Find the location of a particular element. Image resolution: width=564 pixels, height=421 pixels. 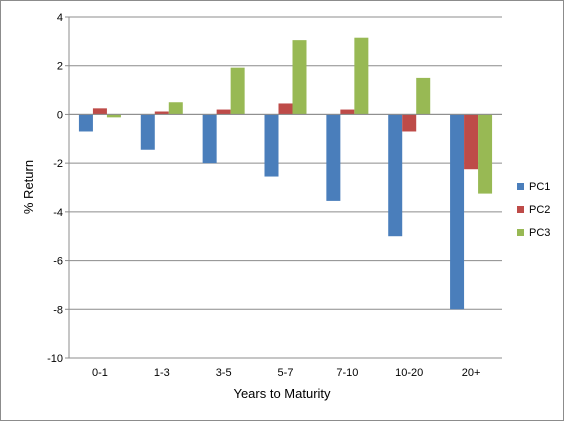

legend-swatch-pc3 is located at coordinates (520, 232).